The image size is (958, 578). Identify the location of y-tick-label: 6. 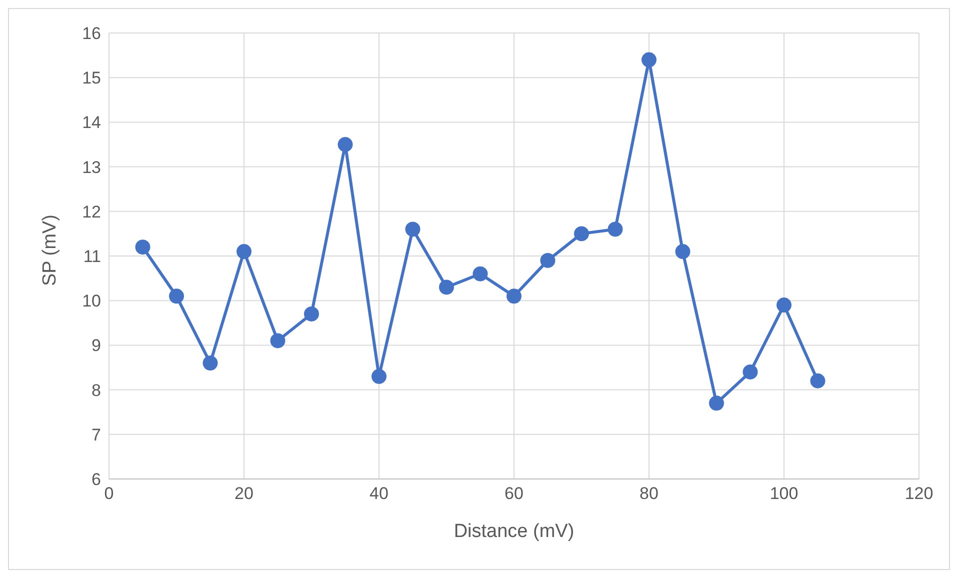
(96, 480).